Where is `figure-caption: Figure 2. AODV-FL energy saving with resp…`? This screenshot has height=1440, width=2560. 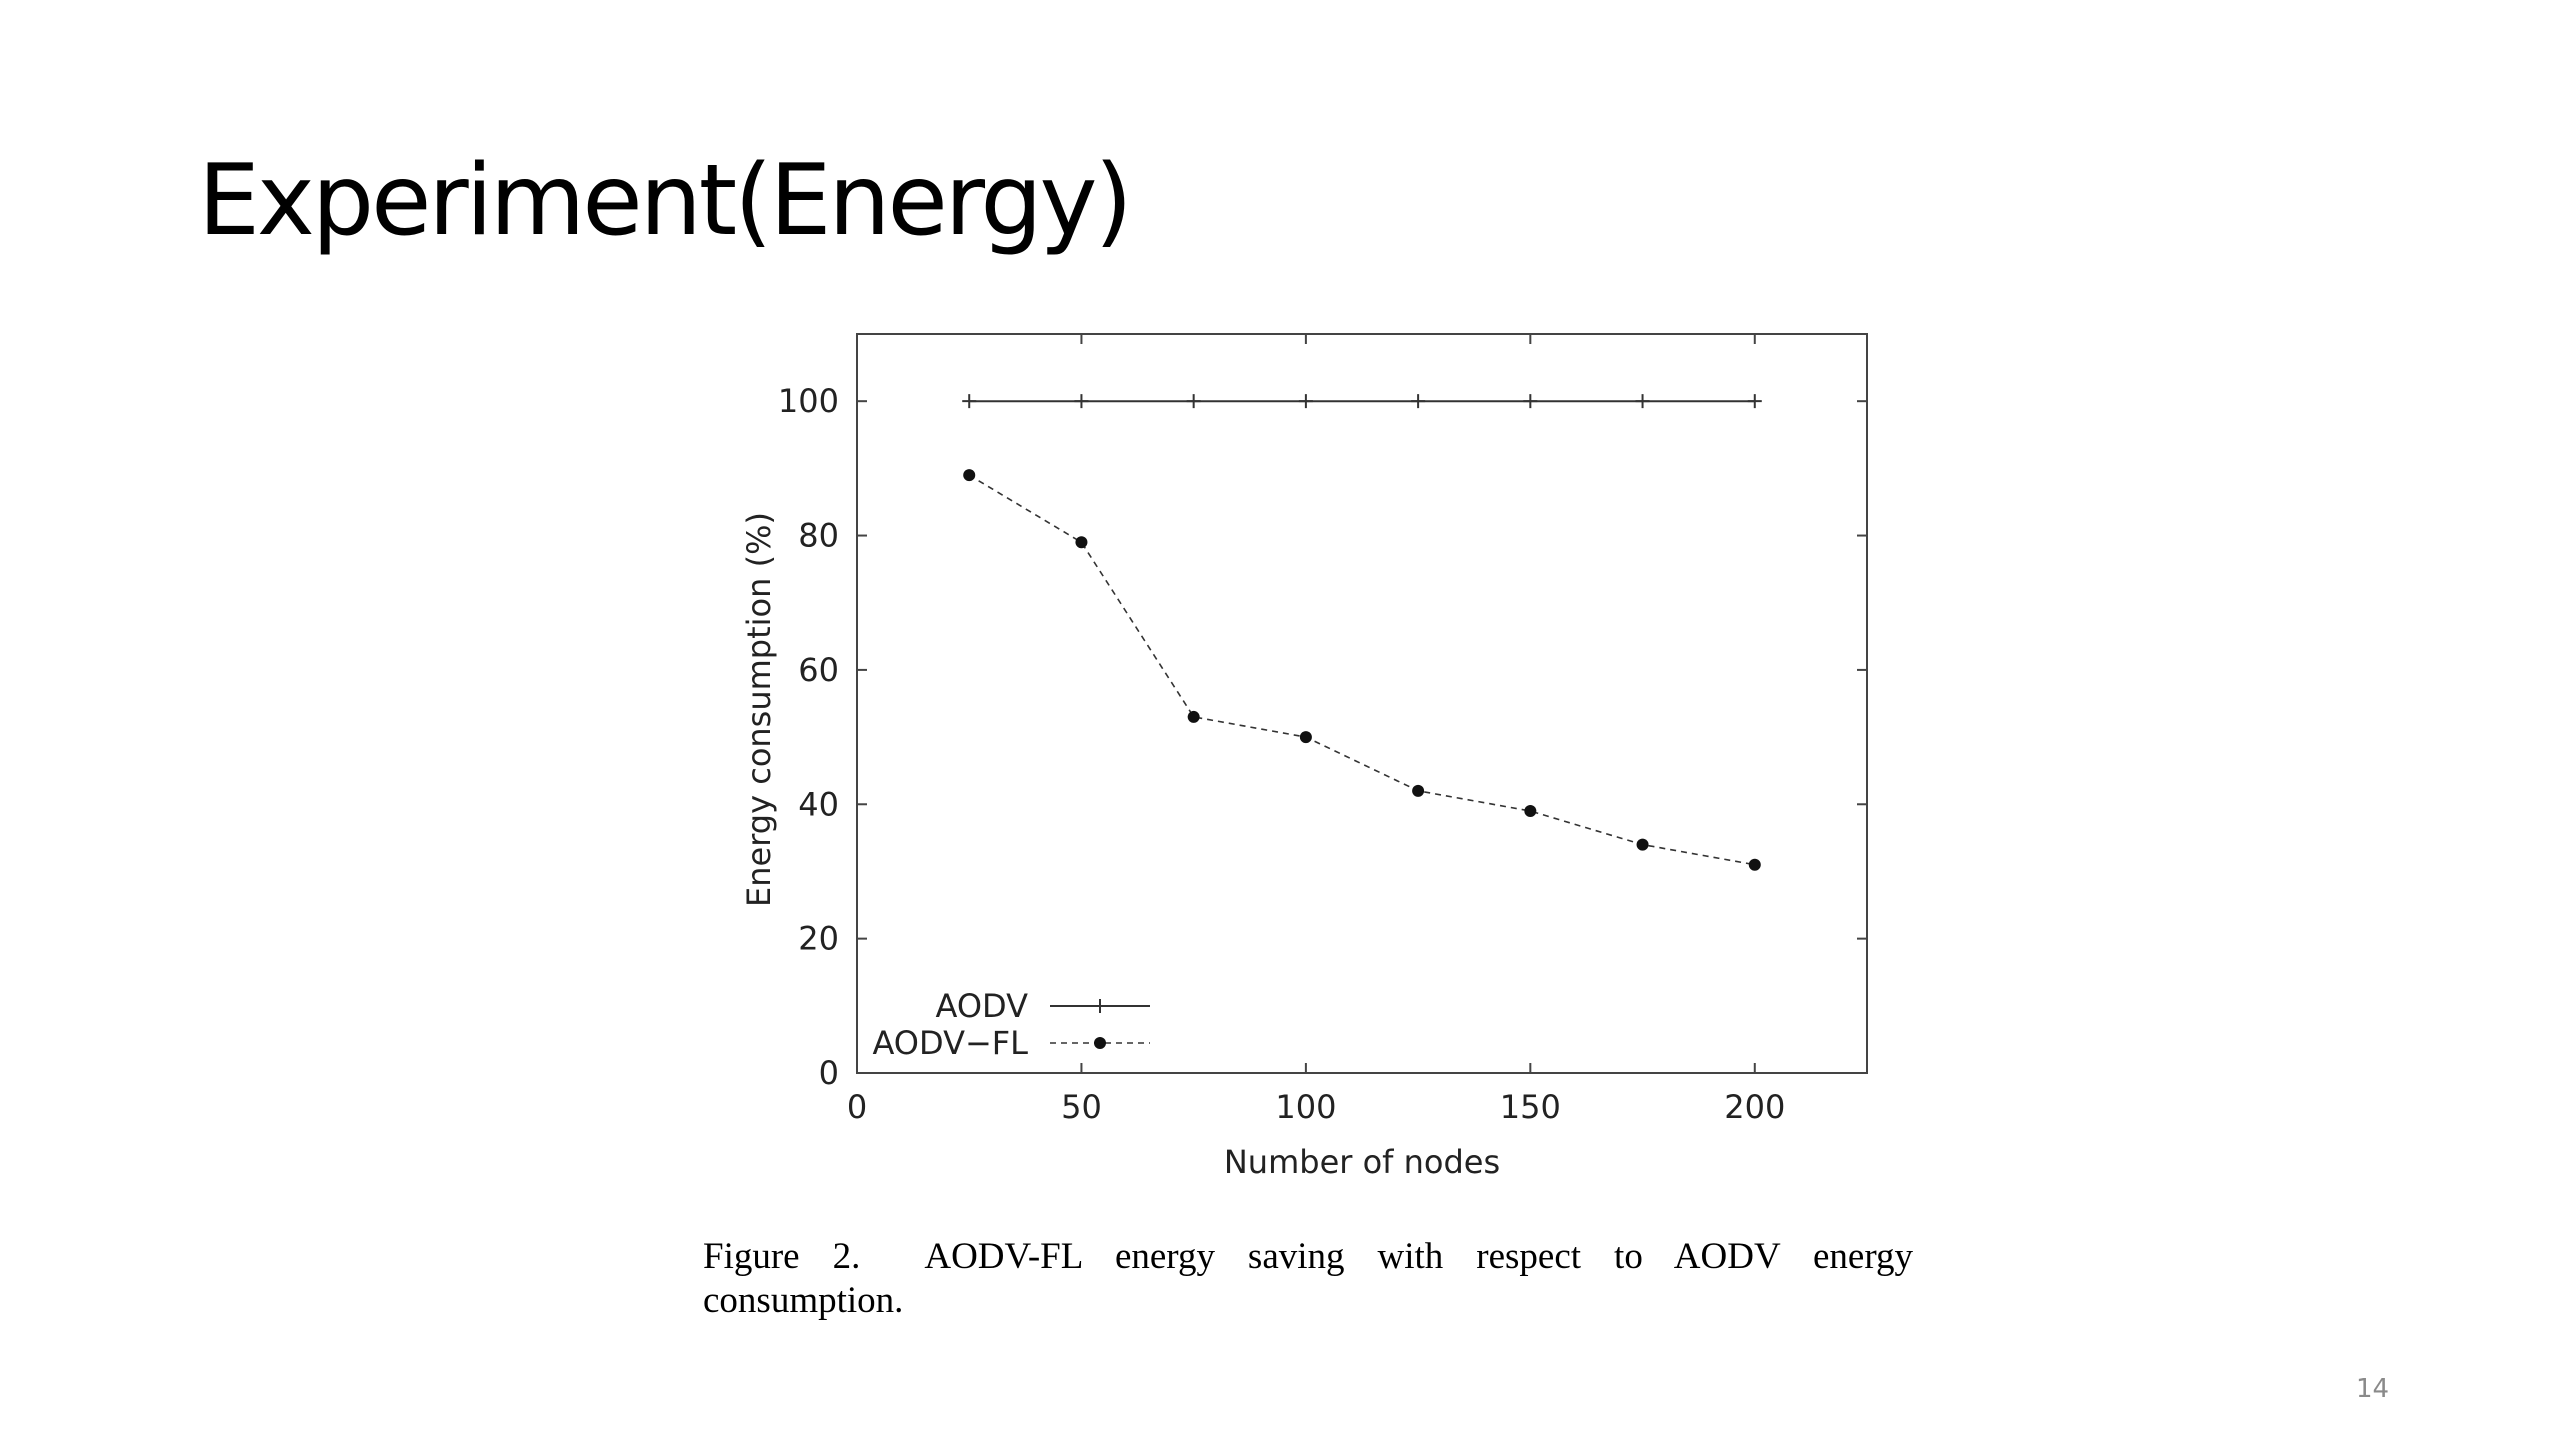 figure-caption: Figure 2. AODV-FL energy saving with resp… is located at coordinates (1308, 1279).